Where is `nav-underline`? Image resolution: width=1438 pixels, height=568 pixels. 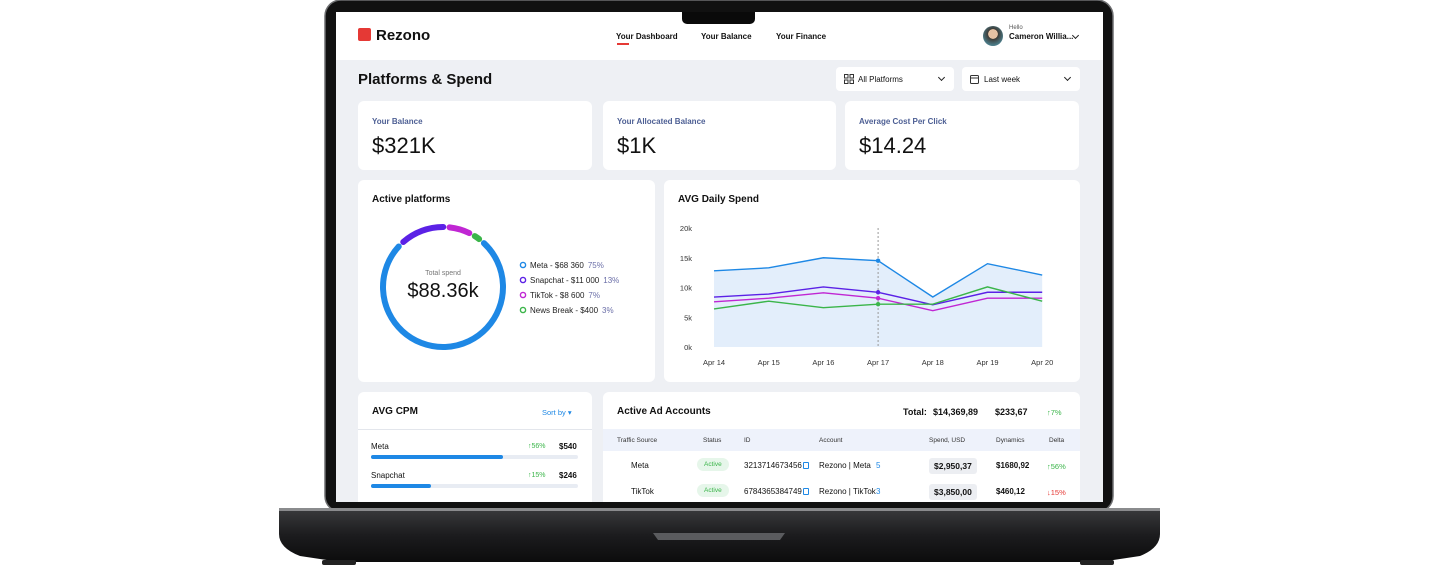 nav-underline is located at coordinates (623, 44).